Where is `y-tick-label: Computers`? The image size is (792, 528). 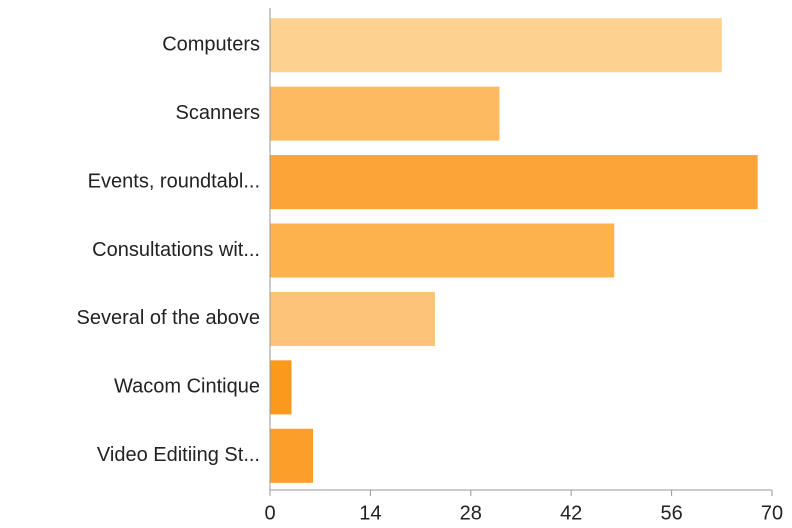
y-tick-label: Computers is located at coordinates (211, 44).